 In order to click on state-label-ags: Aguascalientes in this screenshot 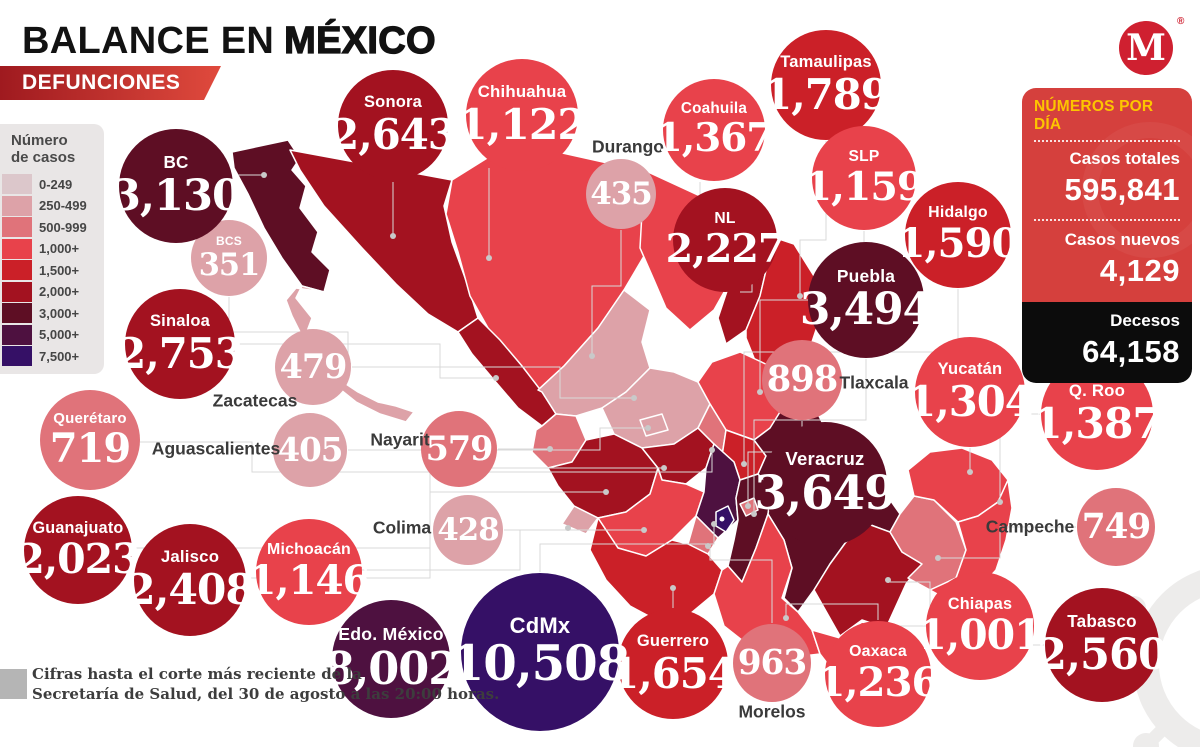, I will do `click(216, 448)`.